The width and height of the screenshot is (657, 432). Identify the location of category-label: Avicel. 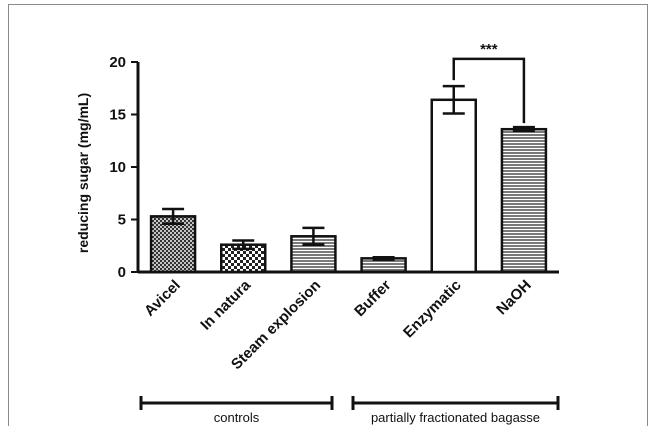
(162, 298).